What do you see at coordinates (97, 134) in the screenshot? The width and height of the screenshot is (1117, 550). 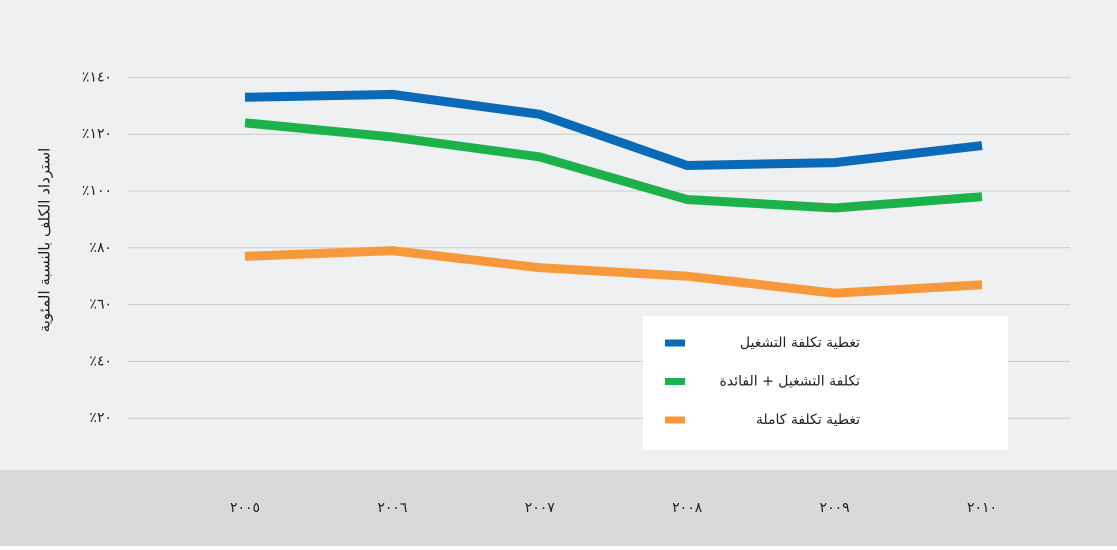 I see `y-tick-label: ٪١٢٠` at bounding box center [97, 134].